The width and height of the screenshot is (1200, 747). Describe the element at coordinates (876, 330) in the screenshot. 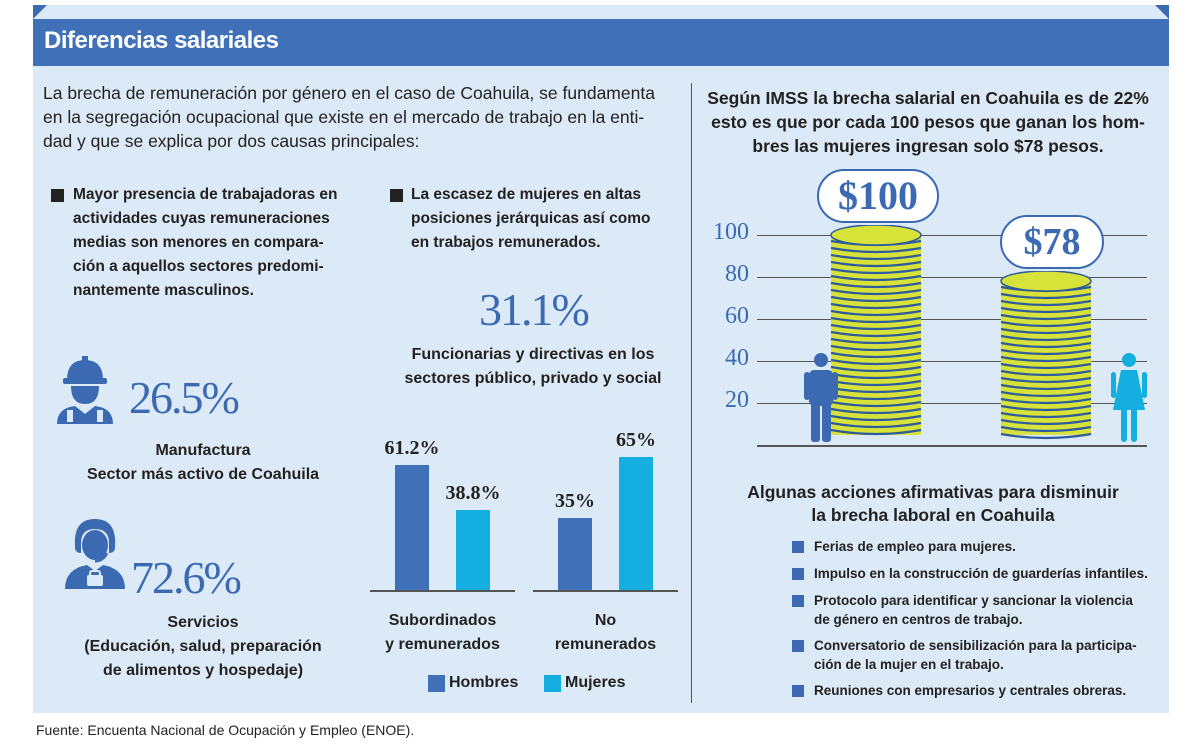

I see `coin-stack-hombres` at that location.